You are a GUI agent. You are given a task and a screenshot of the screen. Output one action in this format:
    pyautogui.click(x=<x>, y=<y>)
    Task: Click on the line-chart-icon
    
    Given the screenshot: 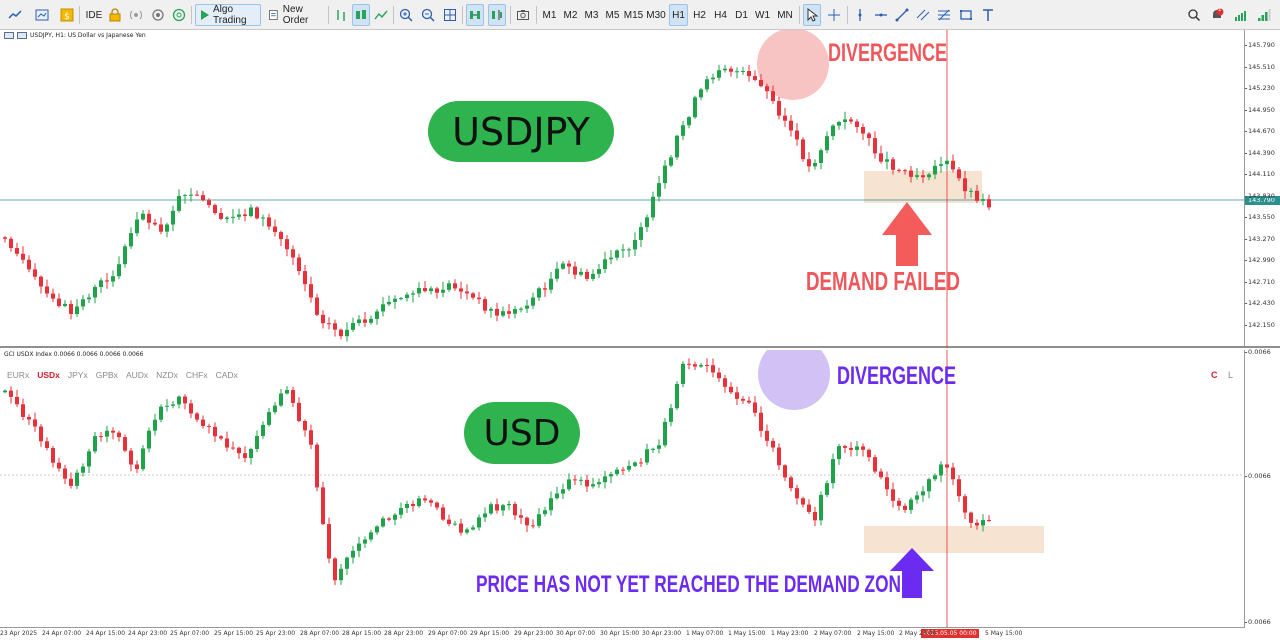 What is the action you would take?
    pyautogui.click(x=381, y=15)
    